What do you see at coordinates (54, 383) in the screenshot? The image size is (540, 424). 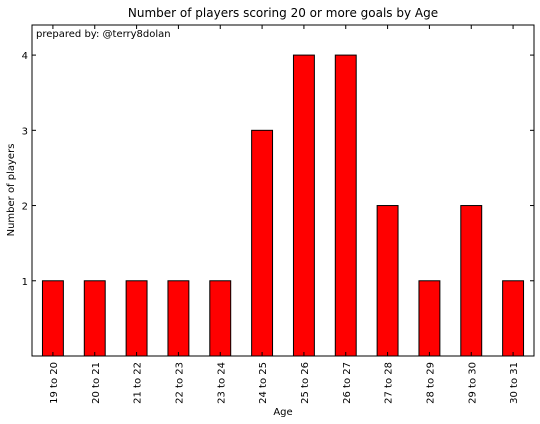 I see `x-tick-label: 19 to 20` at bounding box center [54, 383].